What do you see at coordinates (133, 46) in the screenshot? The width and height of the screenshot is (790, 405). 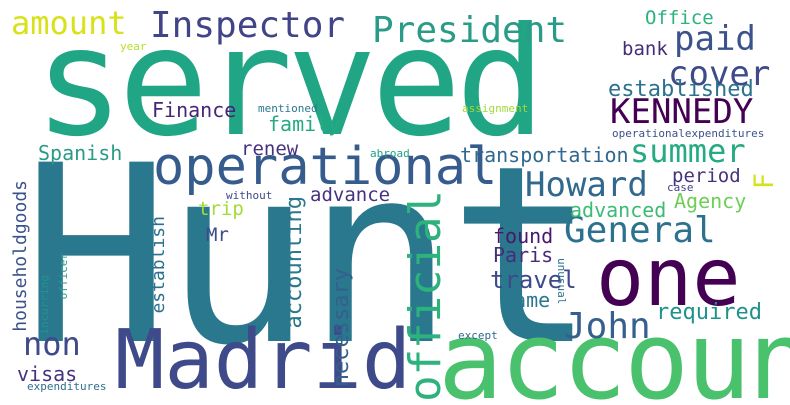 I see `word-year: year` at bounding box center [133, 46].